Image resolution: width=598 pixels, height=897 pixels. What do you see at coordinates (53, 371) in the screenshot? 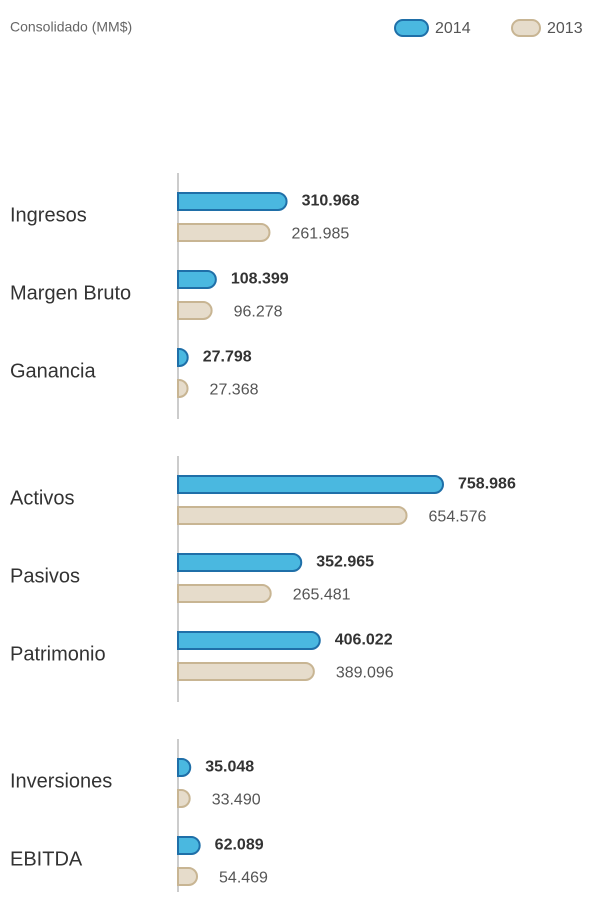
I see `category-label: Ganancia` at bounding box center [53, 371].